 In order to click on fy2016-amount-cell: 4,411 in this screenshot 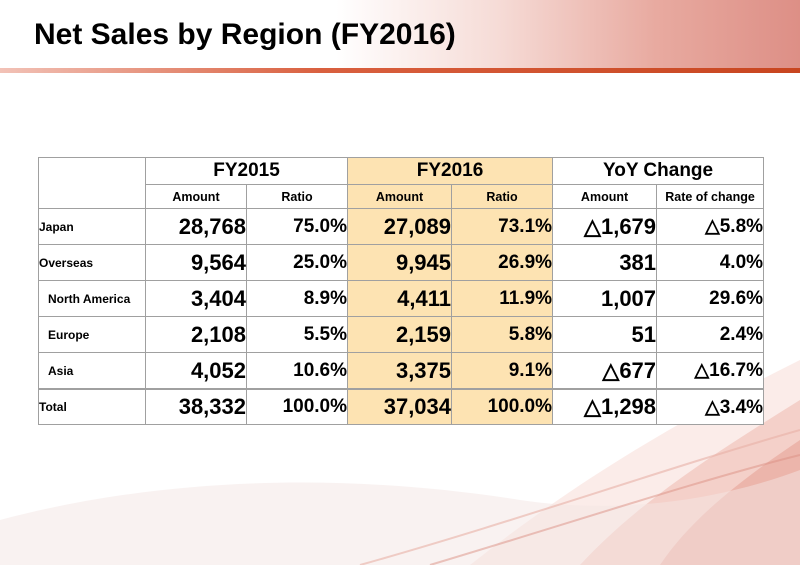, I will do `click(400, 298)`.